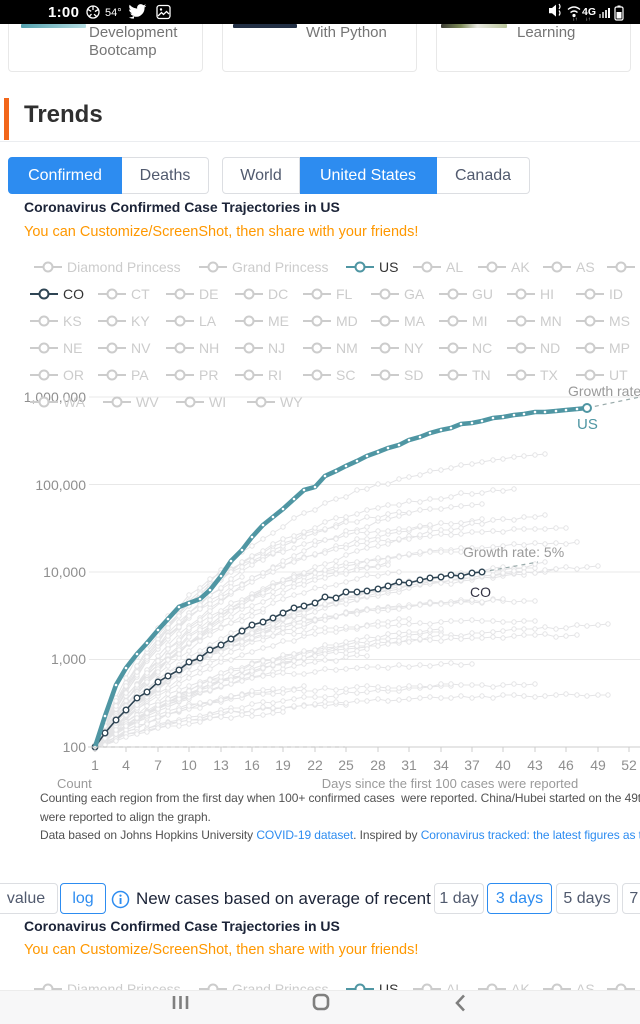 This screenshot has height=1024, width=640. What do you see at coordinates (64, 572) in the screenshot?
I see `svg-text: 10,000` at bounding box center [64, 572].